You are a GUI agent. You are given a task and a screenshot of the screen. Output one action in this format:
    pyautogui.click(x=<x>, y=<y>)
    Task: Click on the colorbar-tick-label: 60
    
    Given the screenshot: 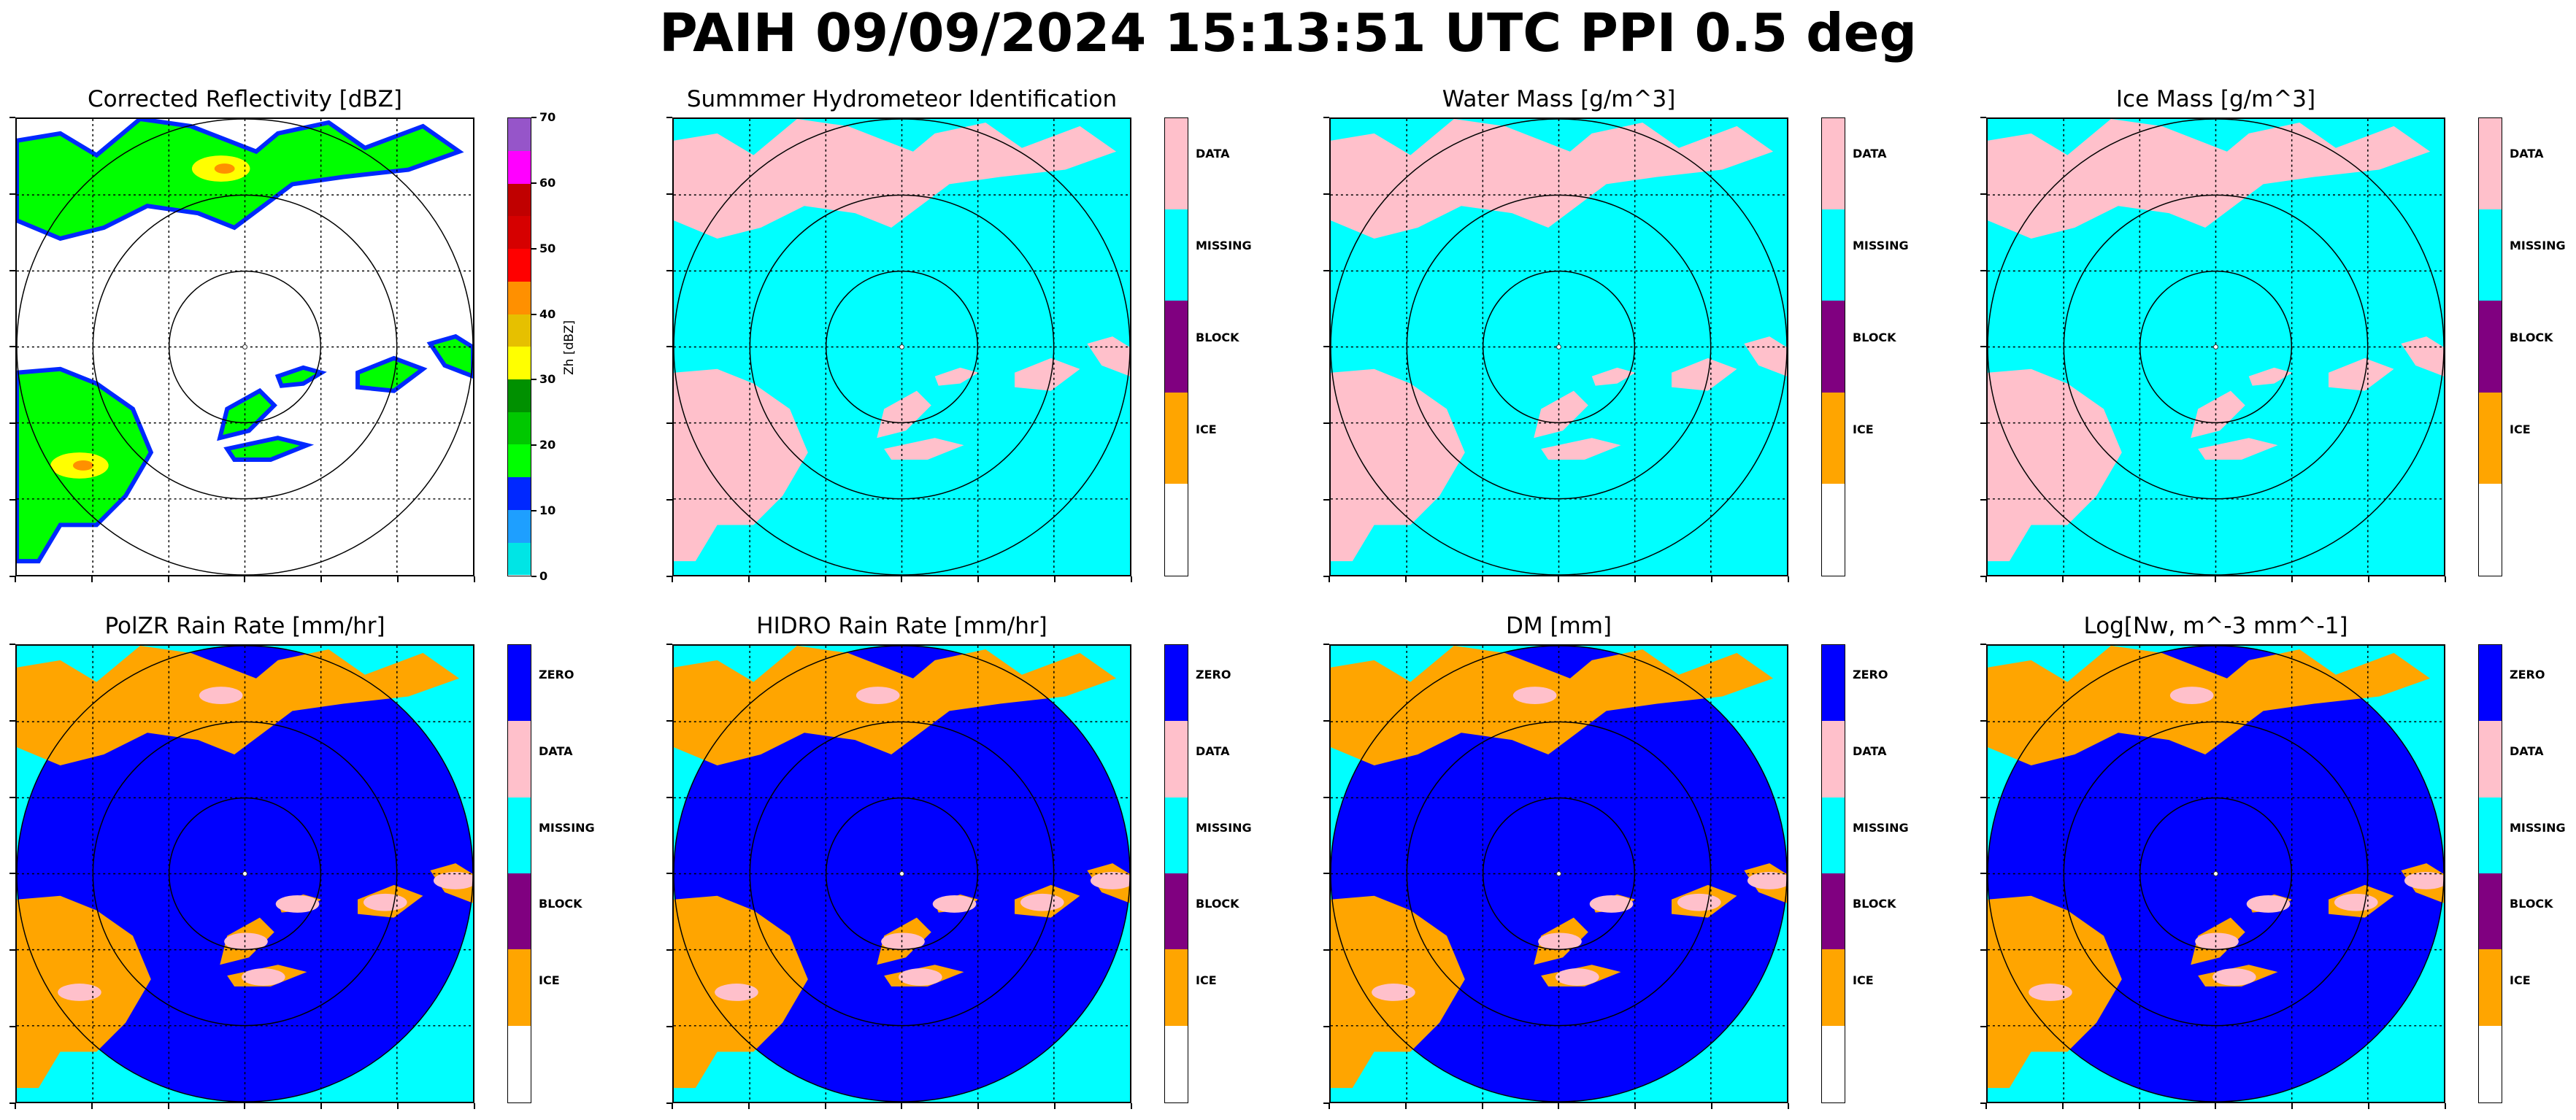 What is the action you would take?
    pyautogui.click(x=547, y=182)
    